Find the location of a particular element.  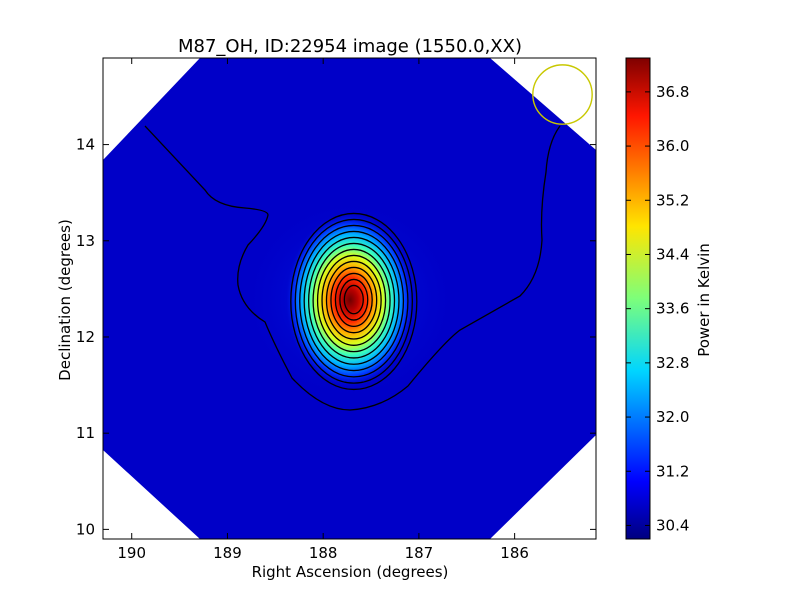

colorbar-tick-label: 35.2 is located at coordinates (672, 200).